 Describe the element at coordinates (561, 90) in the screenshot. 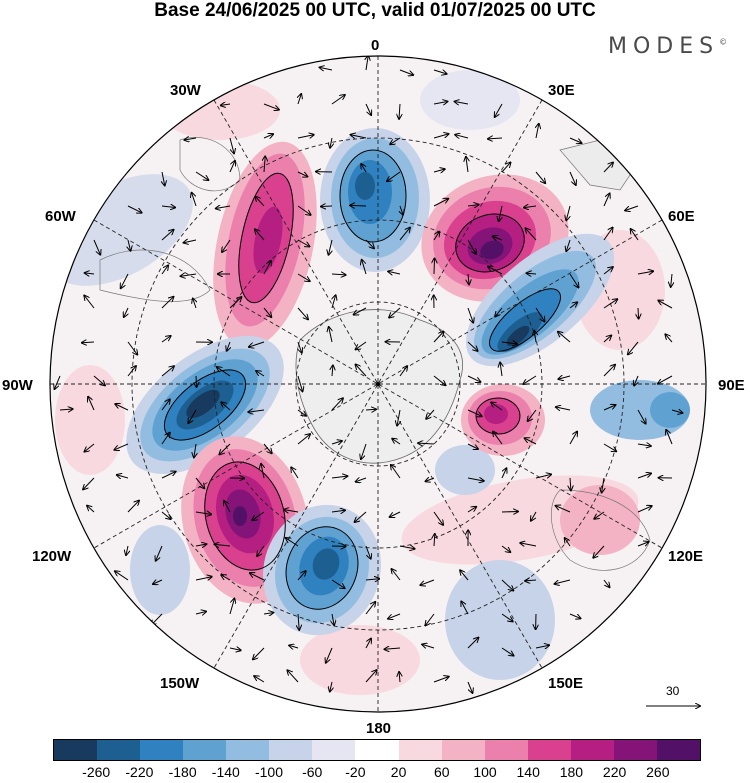

I see `label-lon-30e: 30E` at that location.